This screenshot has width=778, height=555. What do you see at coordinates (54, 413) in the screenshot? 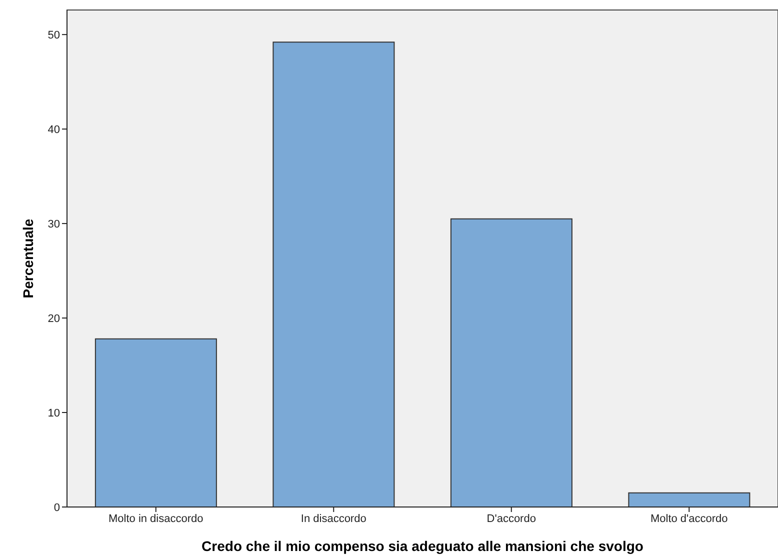
I see `y-tick-label: 10` at bounding box center [54, 413].